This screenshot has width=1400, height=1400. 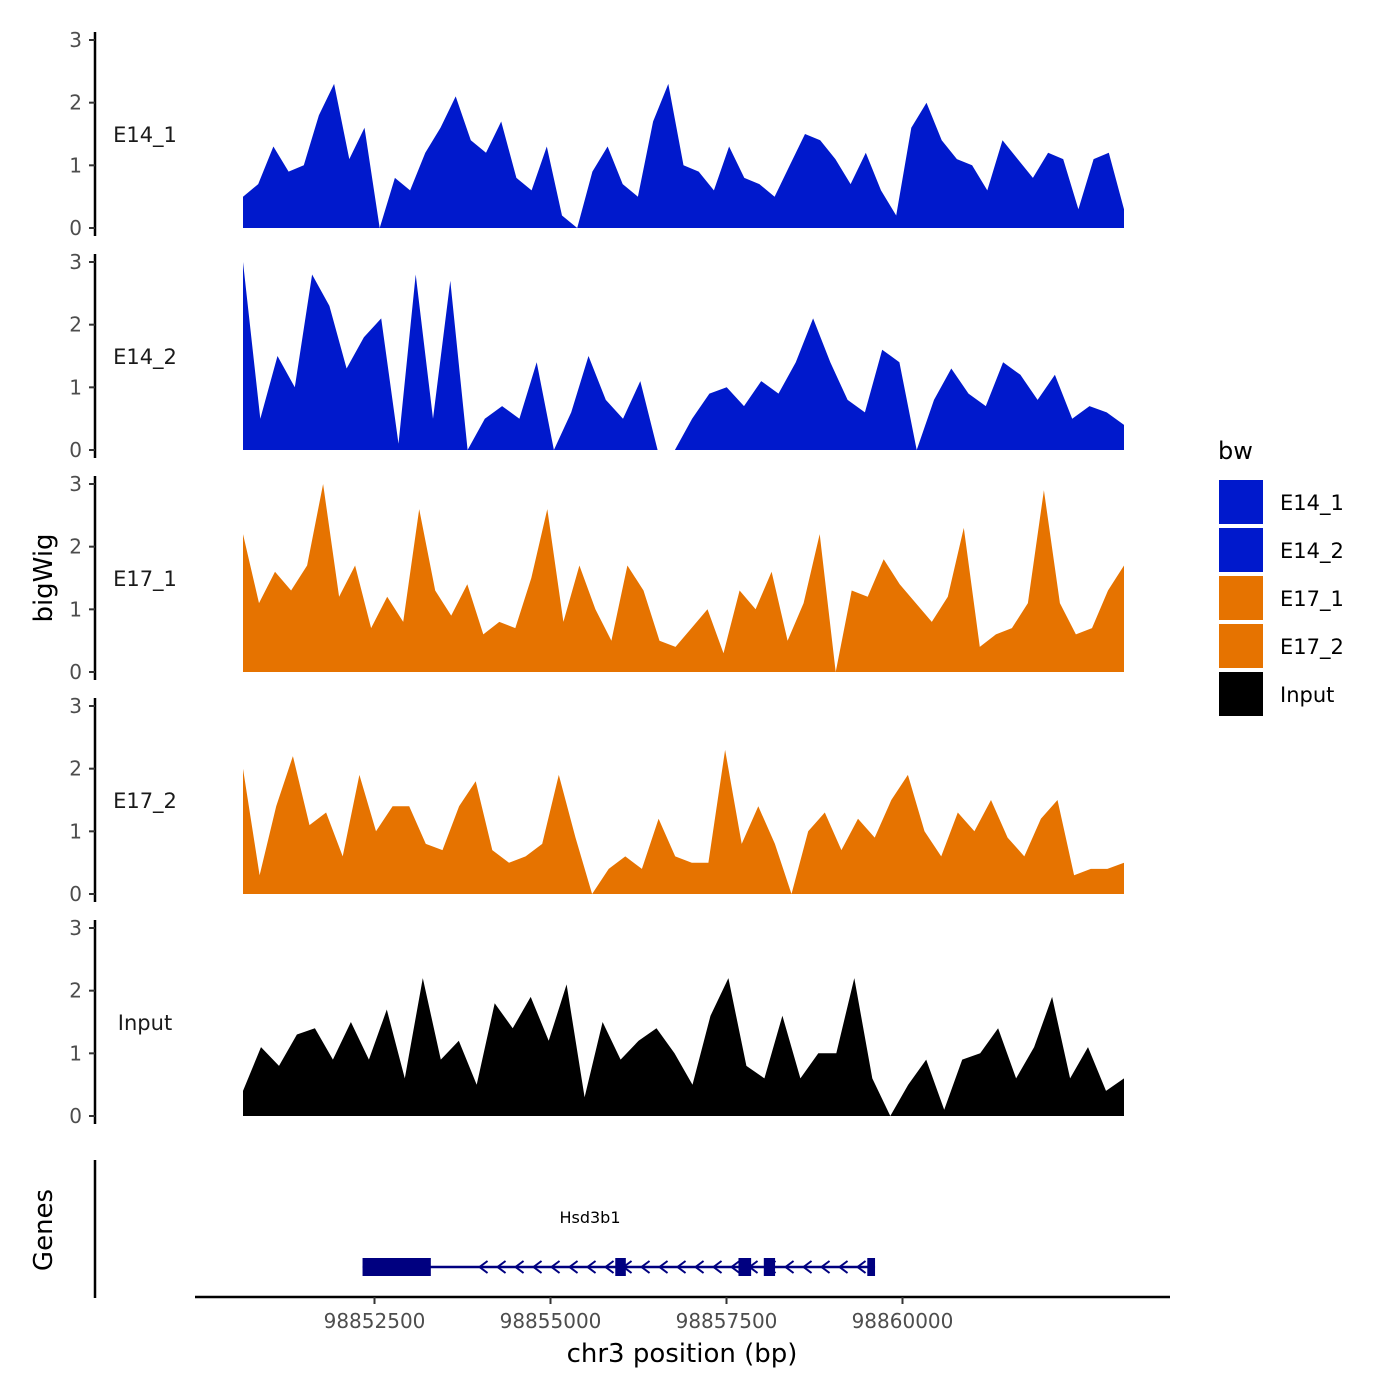 I want to click on legend-swatch-Input, so click(x=1241, y=694).